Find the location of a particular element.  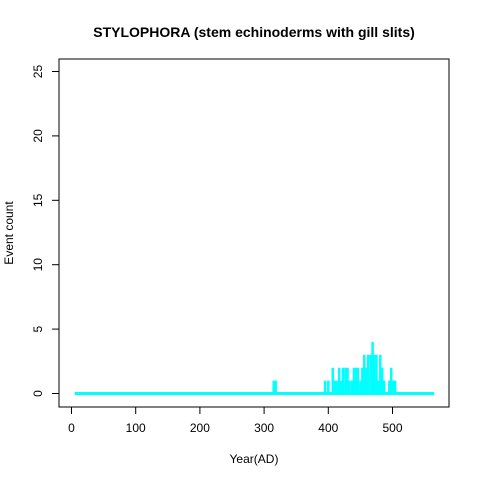

y-axis: 0 5 10 15 20 25 is located at coordinates (45, 231).